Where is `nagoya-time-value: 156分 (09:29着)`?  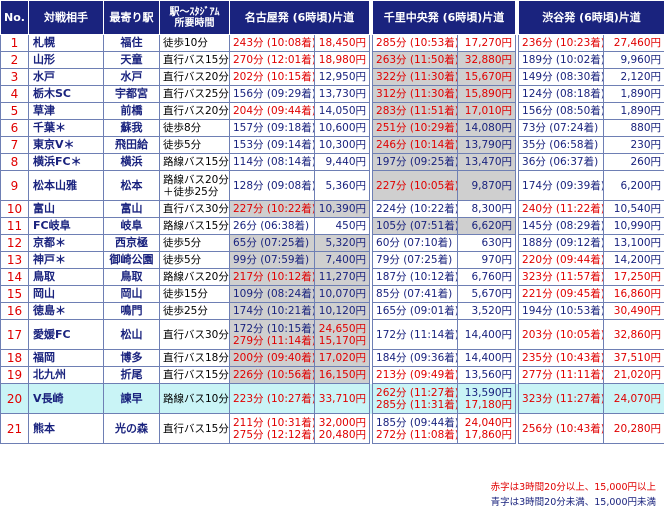 nagoya-time-value: 156分 (09:29着) is located at coordinates (274, 94).